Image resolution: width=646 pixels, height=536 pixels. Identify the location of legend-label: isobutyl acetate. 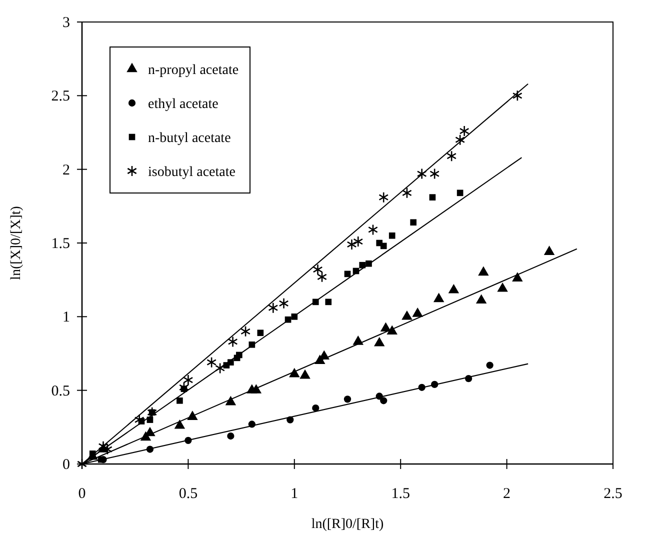
(192, 172).